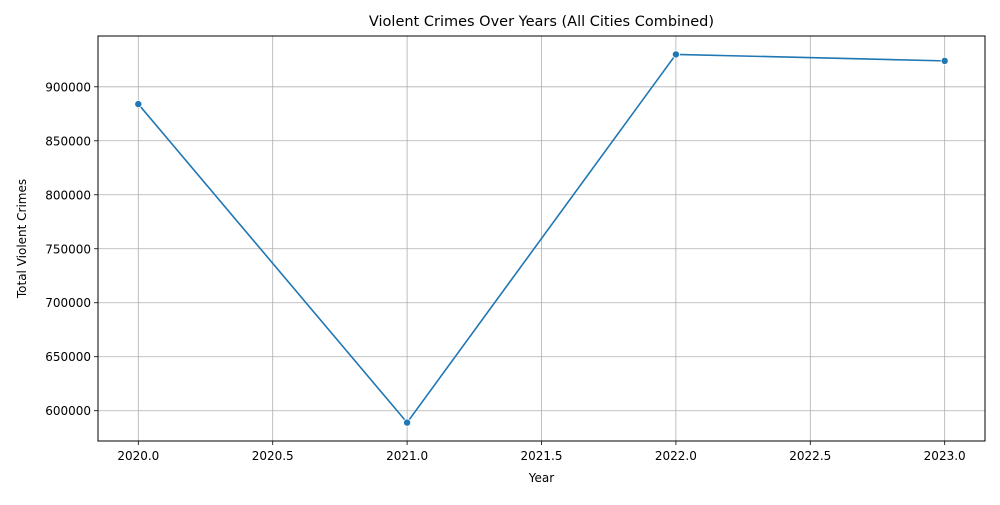  I want to click on y-tick-label: 650000, so click(68, 357).